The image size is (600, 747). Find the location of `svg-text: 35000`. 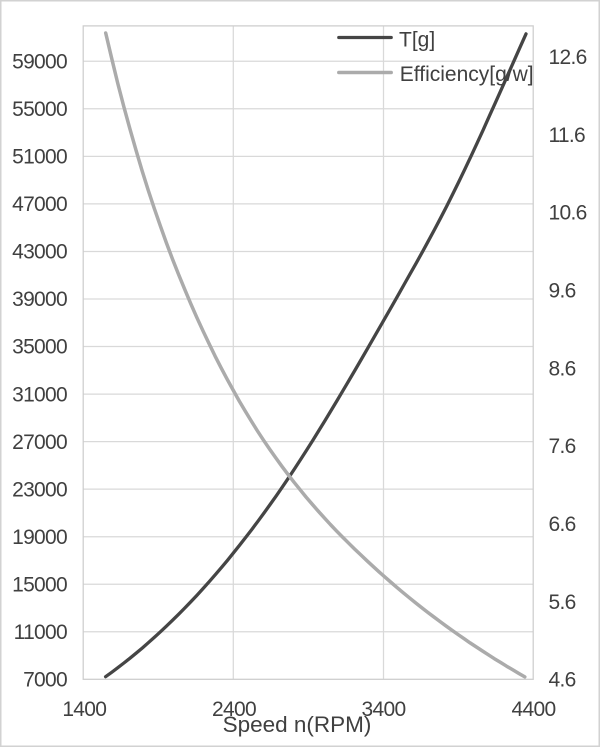

svg-text: 35000 is located at coordinates (39, 347).